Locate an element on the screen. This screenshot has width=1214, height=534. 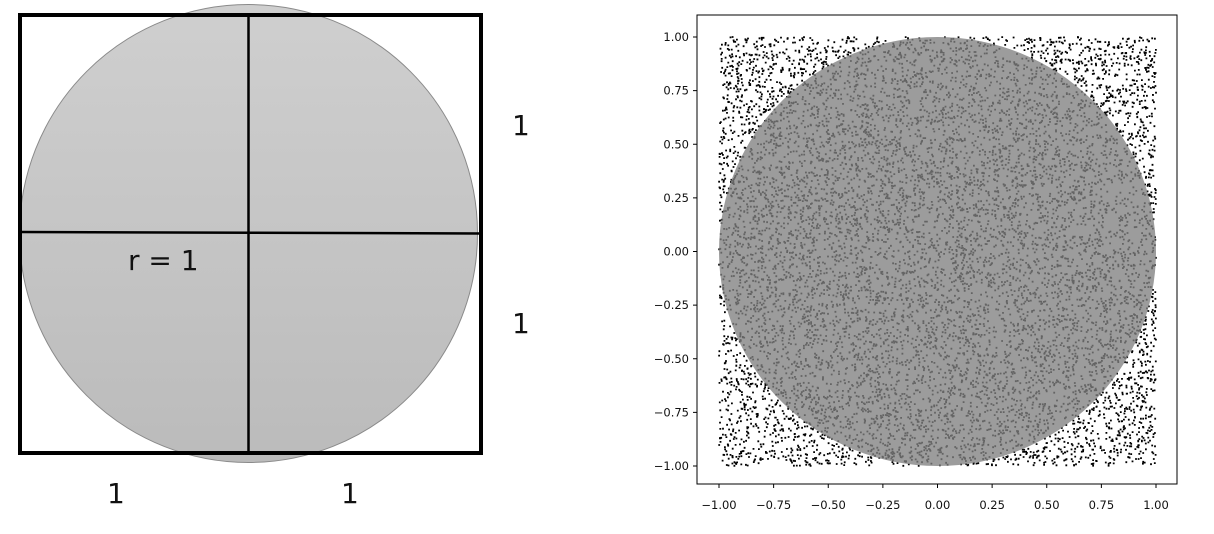
right-label-bottom: 1 is located at coordinates (521, 323).